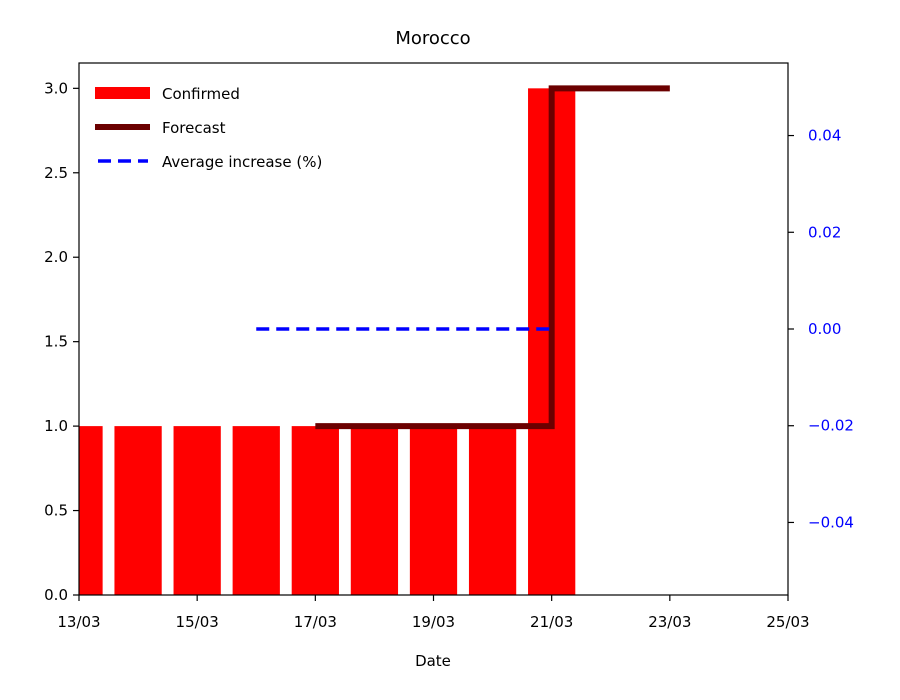 Image resolution: width=900 pixels, height=700 pixels. Describe the element at coordinates (197, 622) in the screenshot. I see `x-tick-label: 15/03` at that location.